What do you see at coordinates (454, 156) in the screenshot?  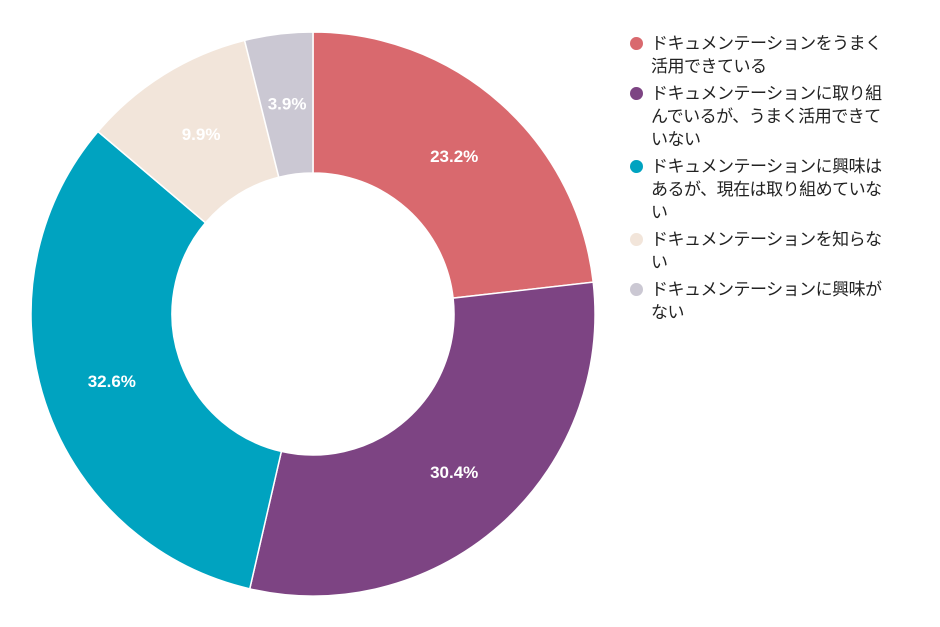 I see `data-label: 23.2%` at bounding box center [454, 156].